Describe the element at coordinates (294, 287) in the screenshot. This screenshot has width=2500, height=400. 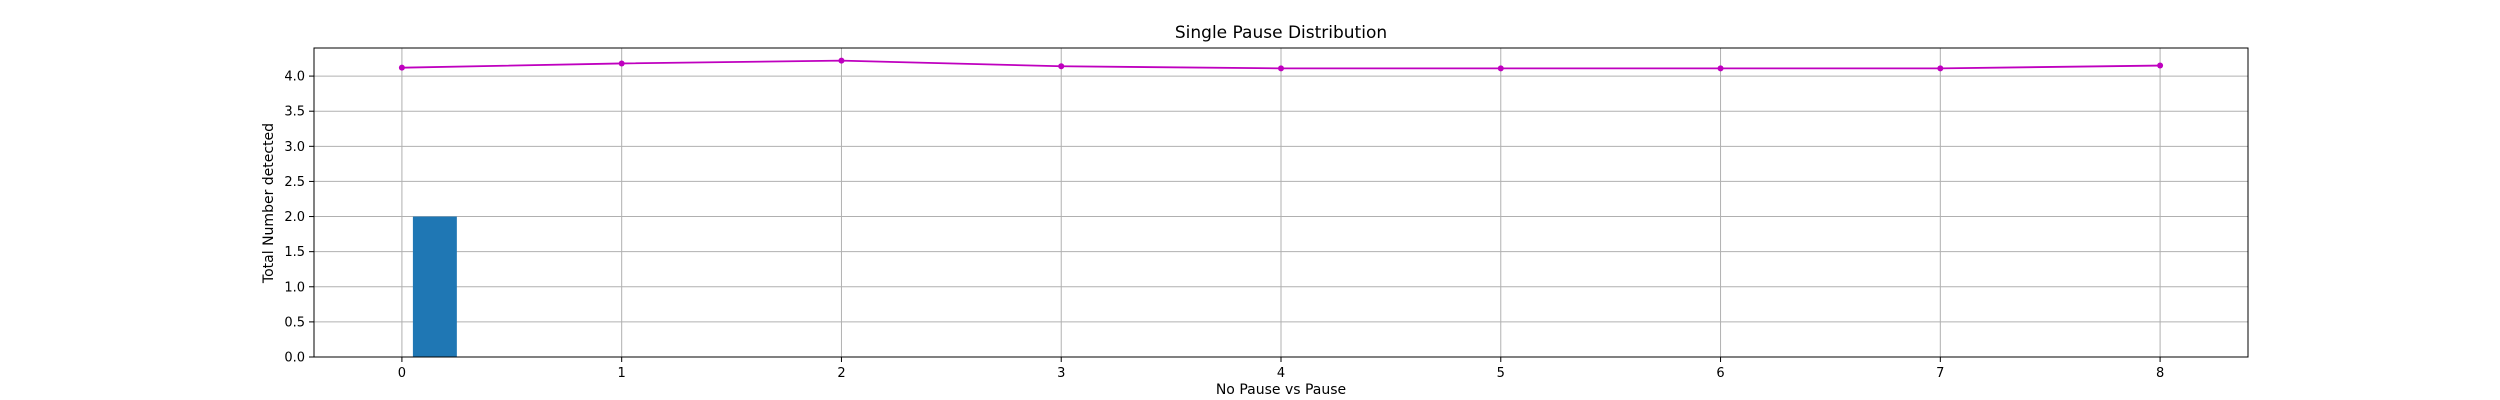
I see `y-tick-label: 1.0` at that location.